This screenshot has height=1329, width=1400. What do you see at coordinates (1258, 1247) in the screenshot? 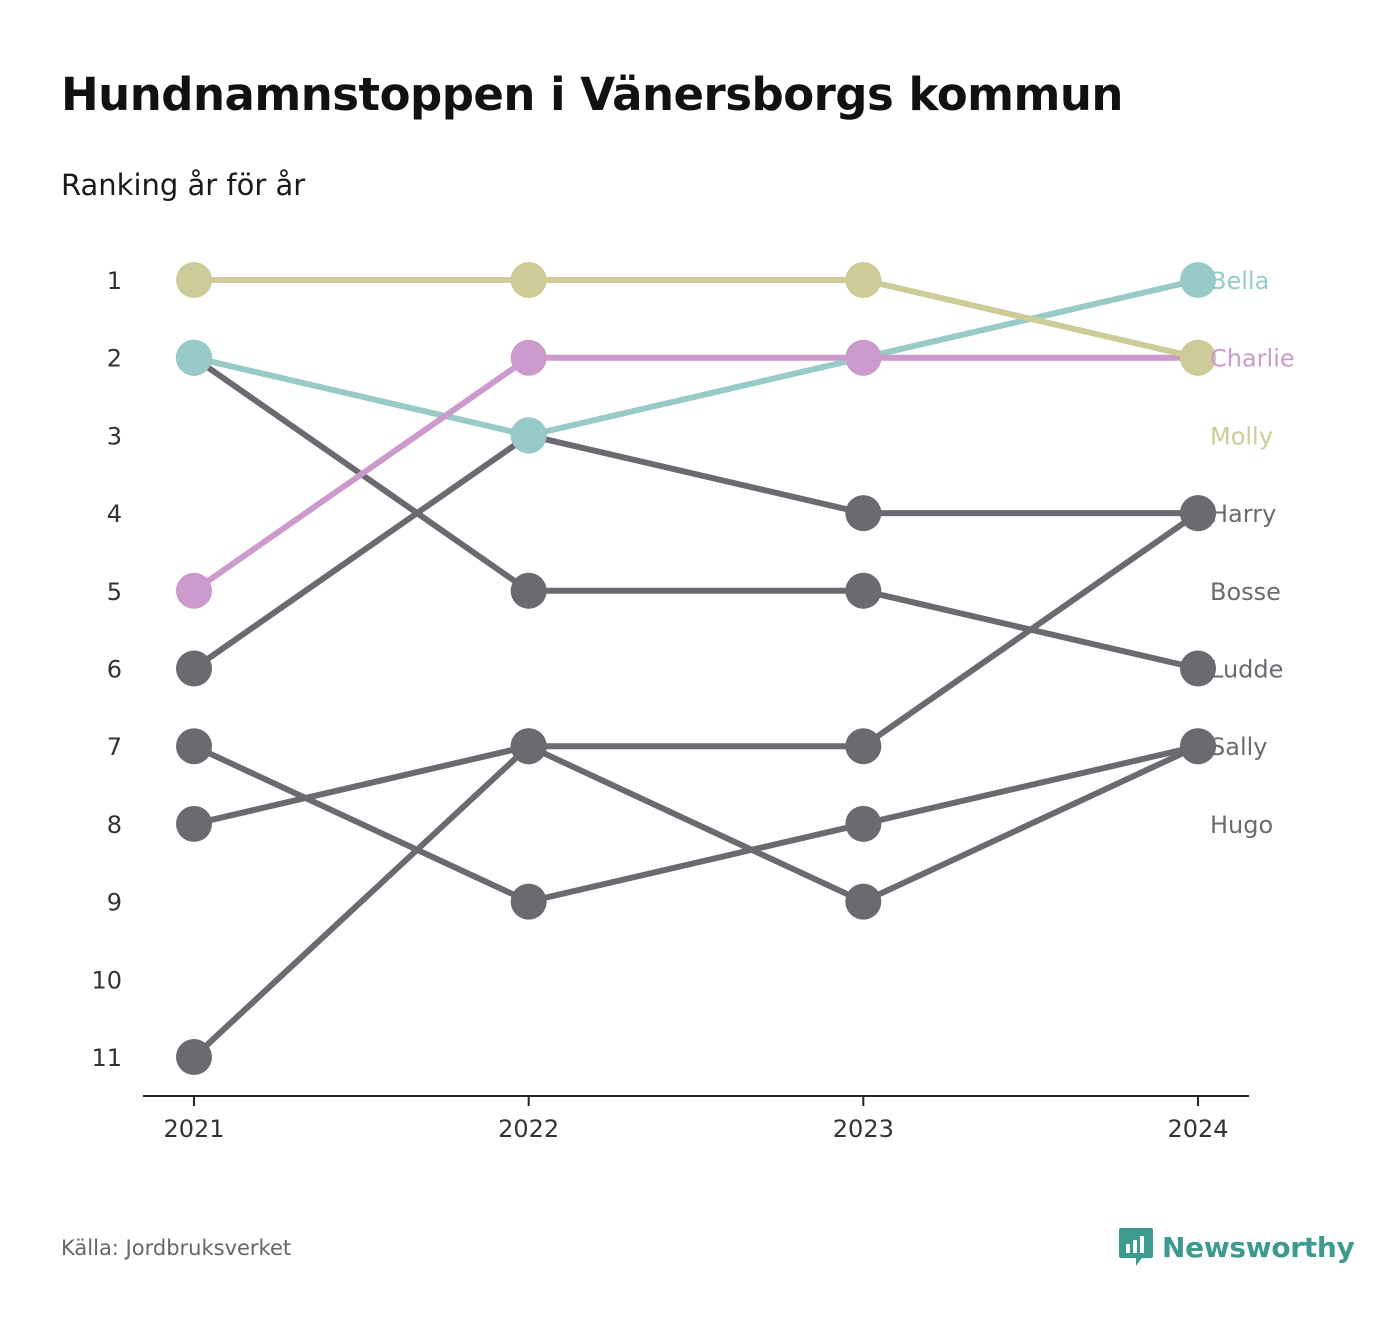
I see `brand-name: Newsworthy` at bounding box center [1258, 1247].